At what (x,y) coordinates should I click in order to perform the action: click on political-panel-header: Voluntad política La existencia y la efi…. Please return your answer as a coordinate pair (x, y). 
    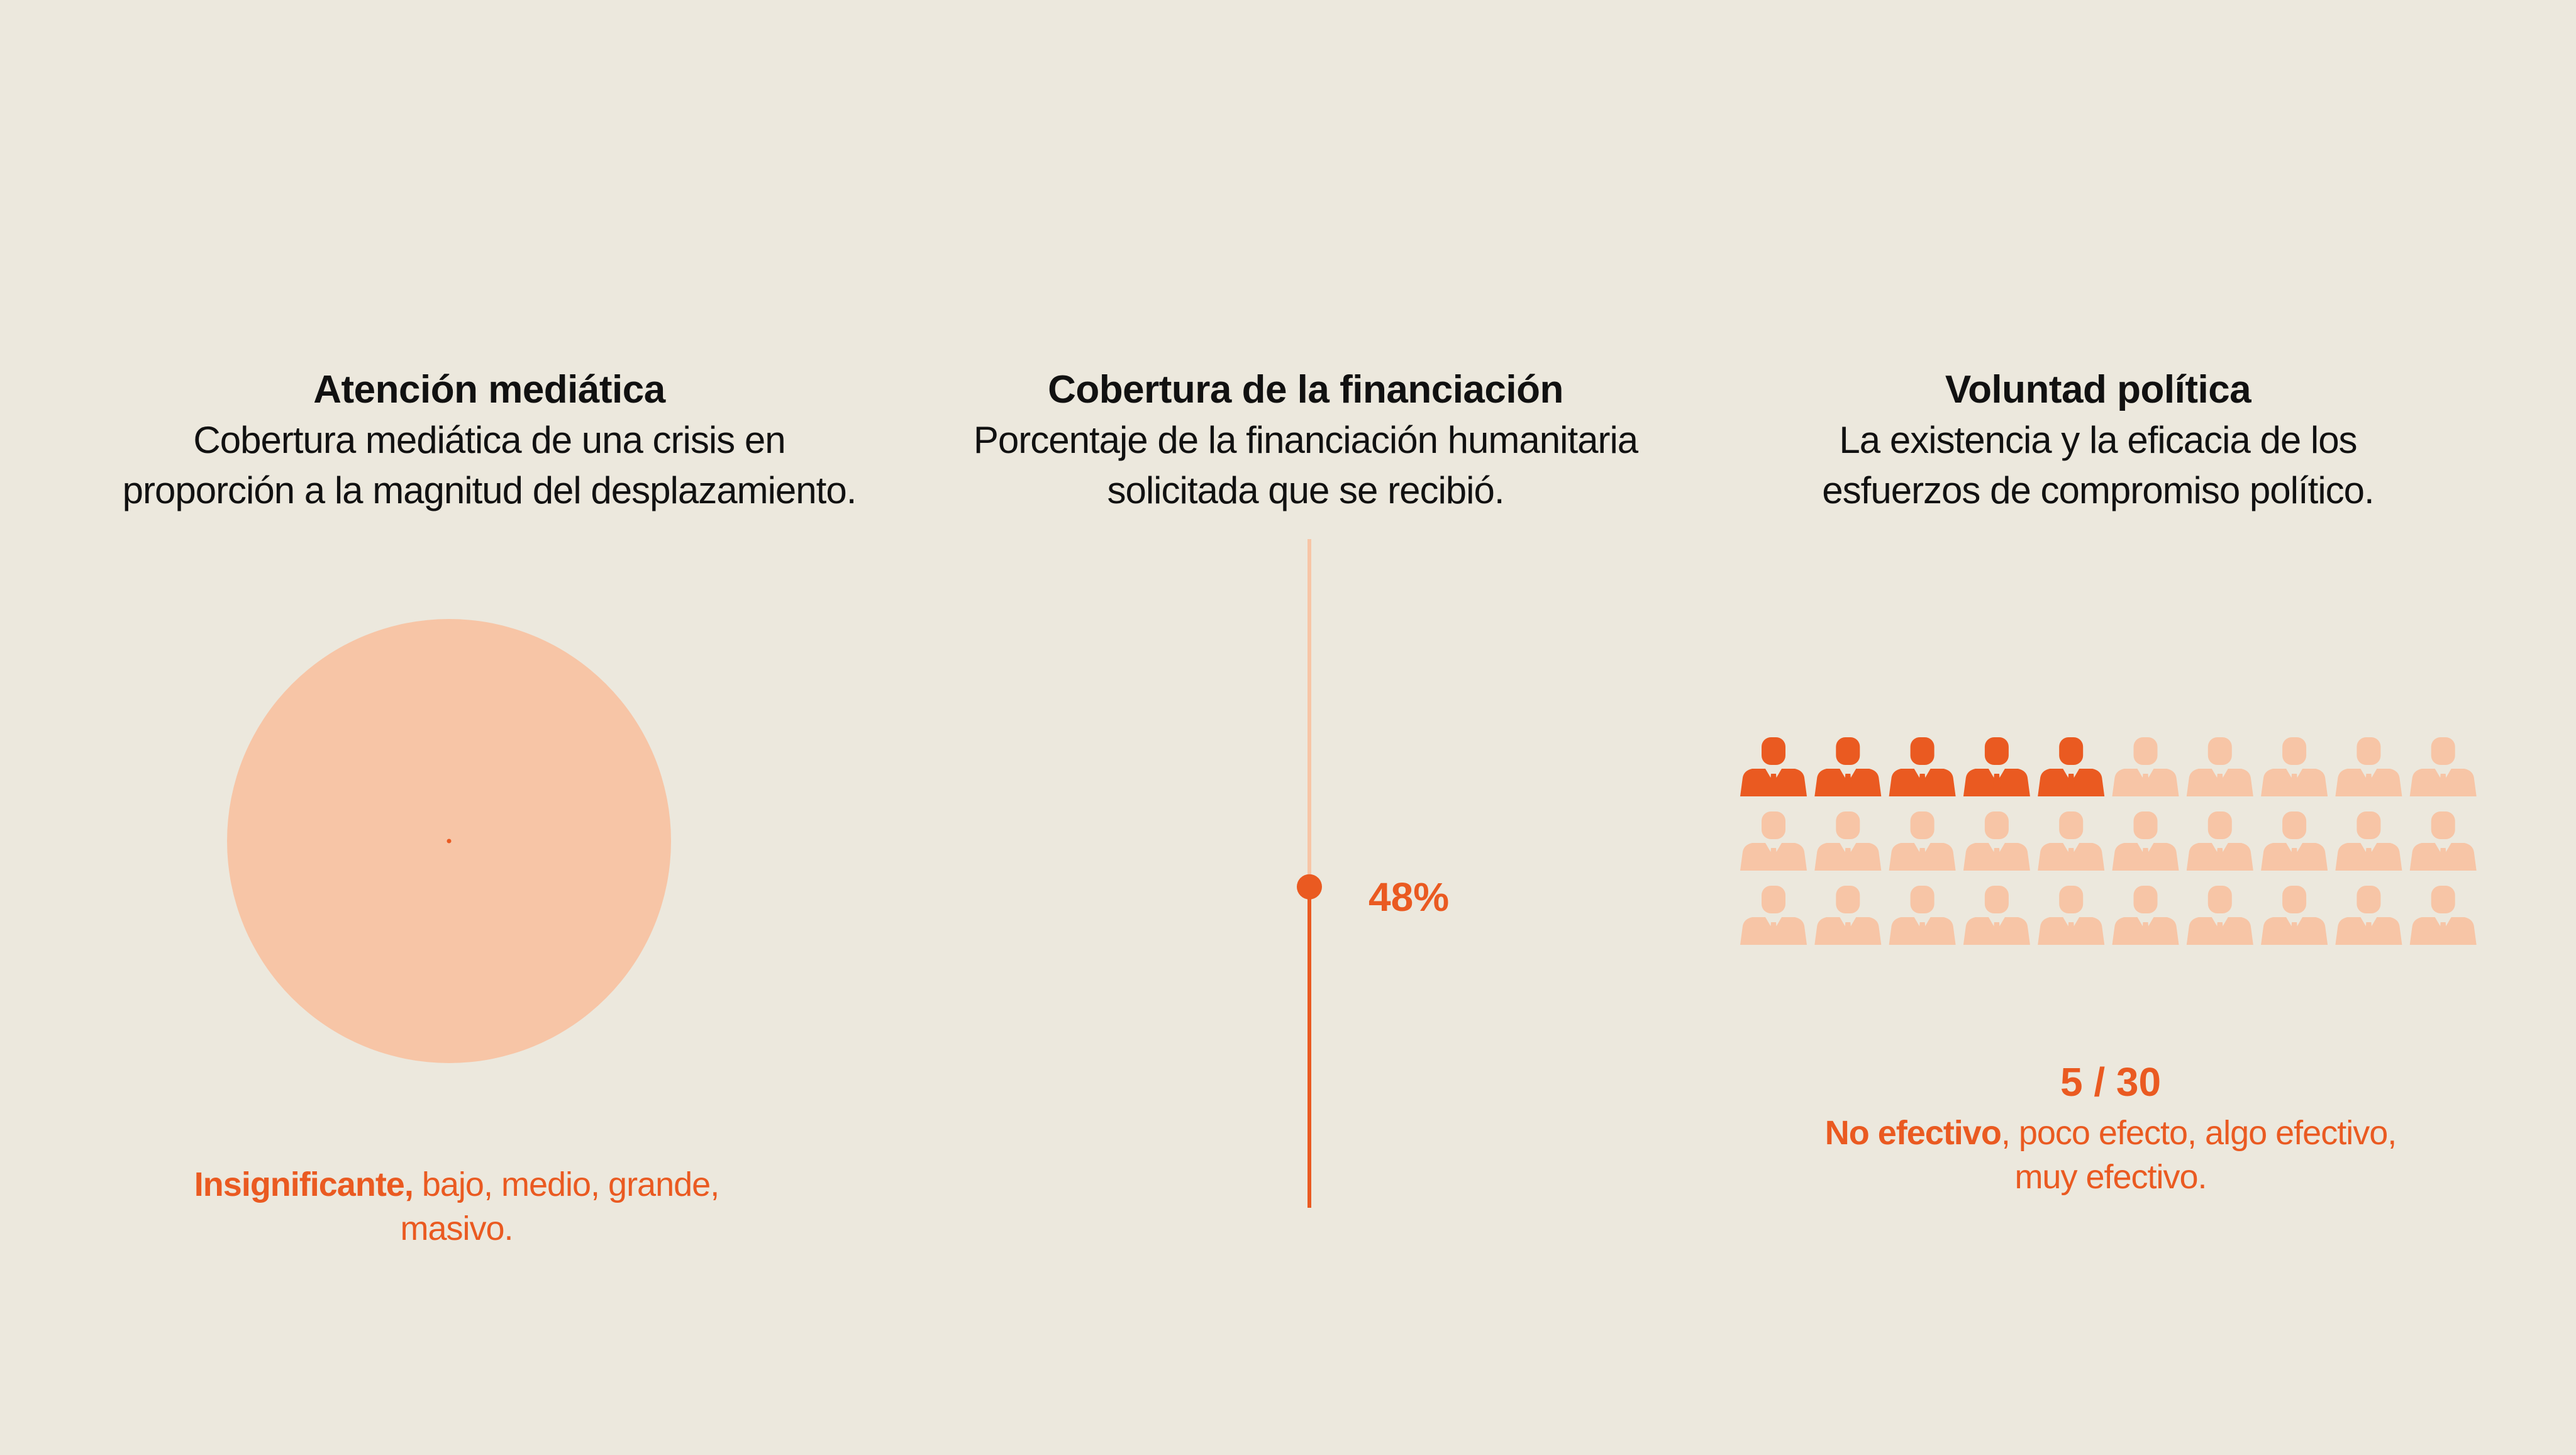
    Looking at the image, I should click on (2098, 440).